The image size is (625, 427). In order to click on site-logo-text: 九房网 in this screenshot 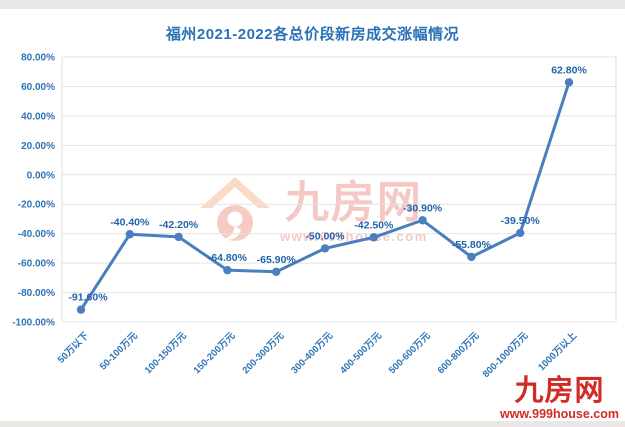, I will do `click(559, 391)`.